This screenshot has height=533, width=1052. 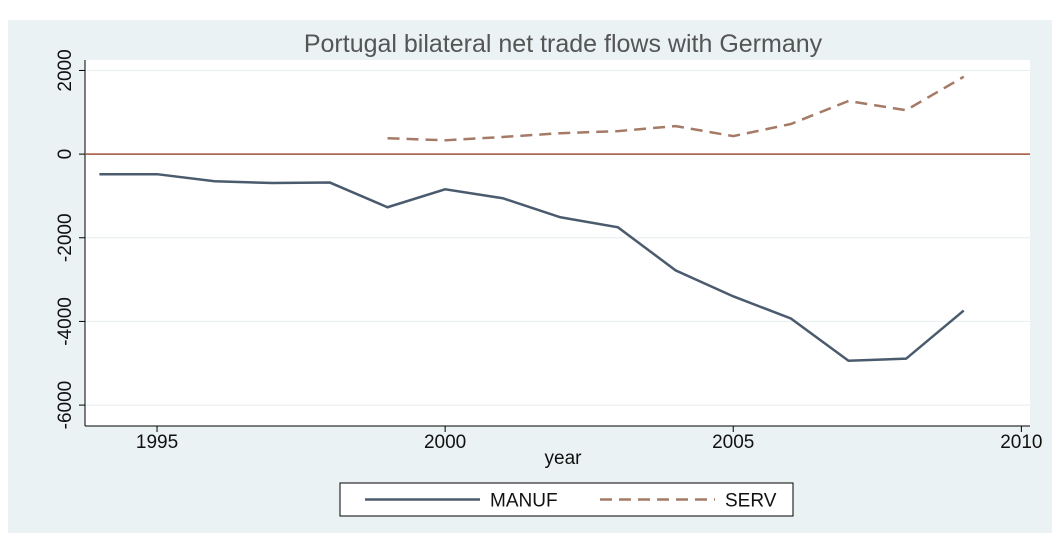 I want to click on x-tick-label: 2010, so click(x=1021, y=442).